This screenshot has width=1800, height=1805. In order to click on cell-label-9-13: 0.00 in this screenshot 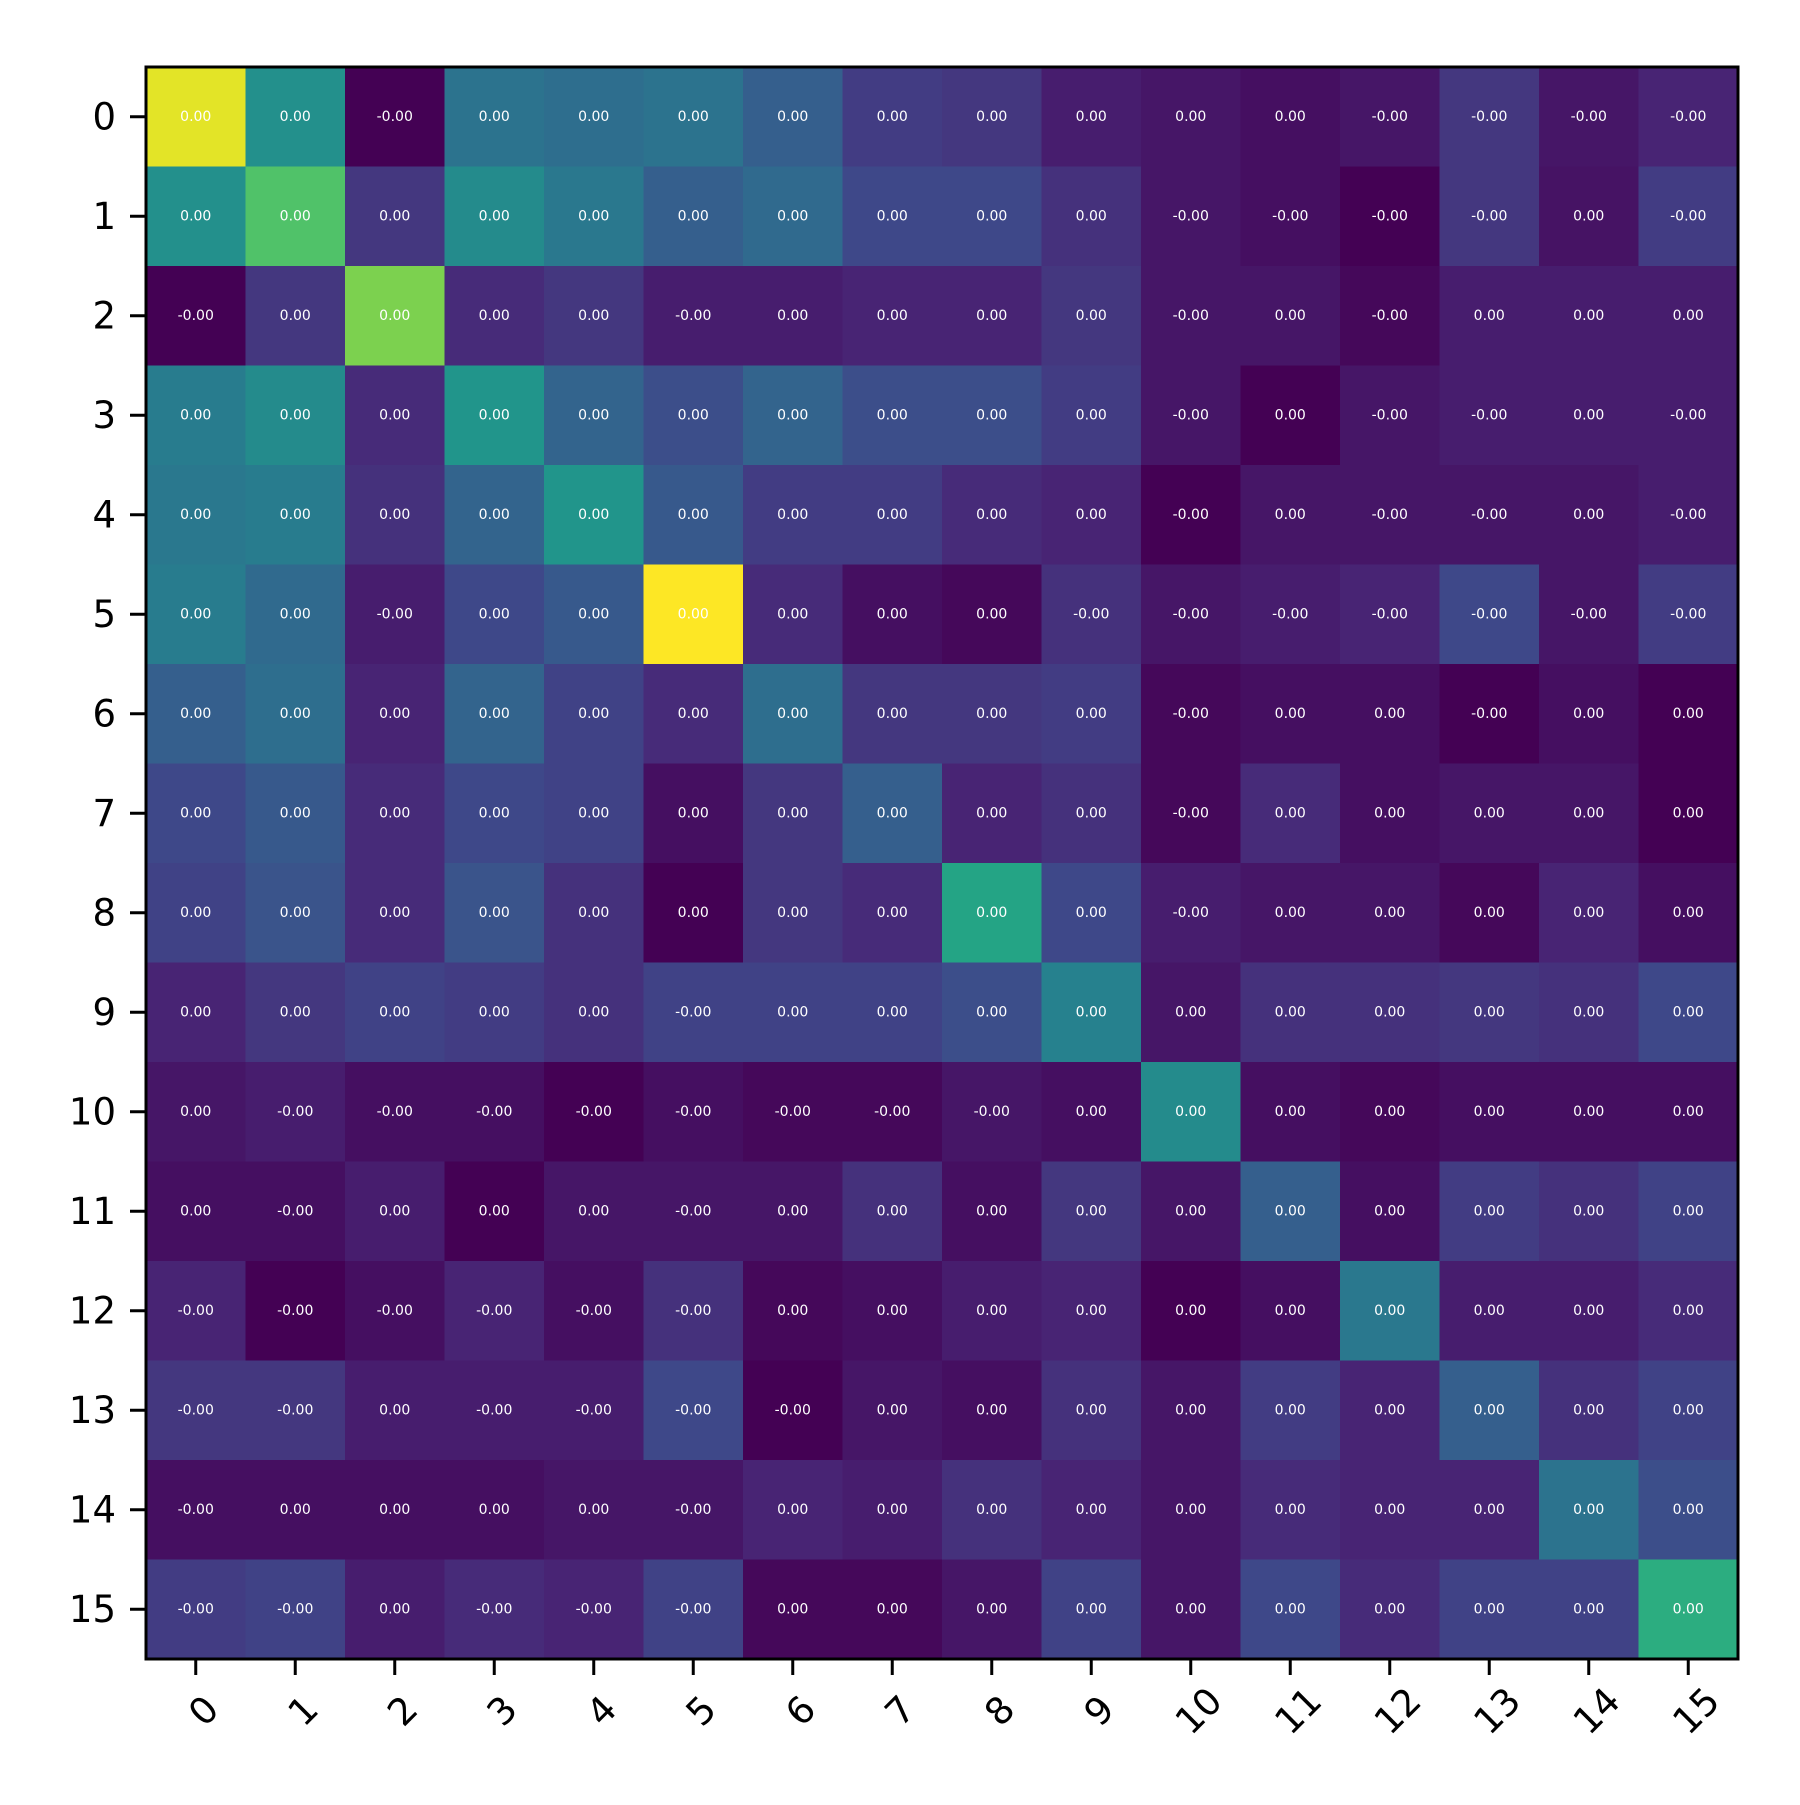, I will do `click(1489, 1012)`.